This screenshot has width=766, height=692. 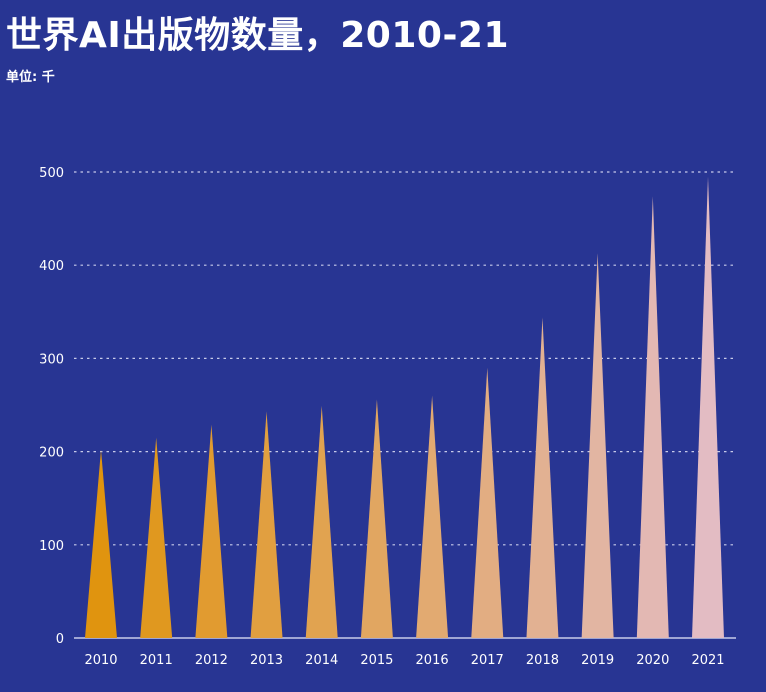 What do you see at coordinates (51, 359) in the screenshot?
I see `y-tick-label: 300` at bounding box center [51, 359].